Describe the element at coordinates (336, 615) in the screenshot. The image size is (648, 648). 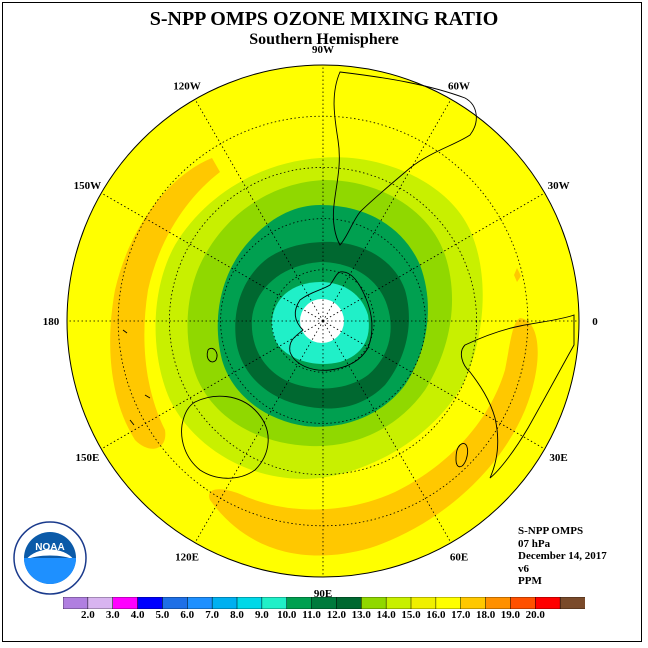
I see `colorbar-label: 12.0` at that location.